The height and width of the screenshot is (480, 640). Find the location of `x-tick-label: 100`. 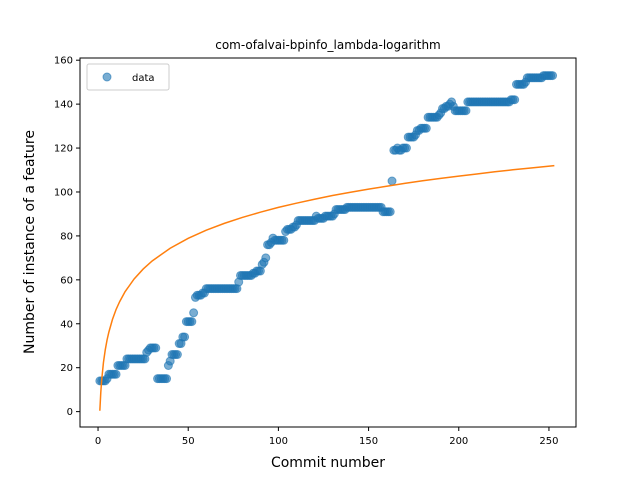

x-tick-label: 100 is located at coordinates (278, 441).